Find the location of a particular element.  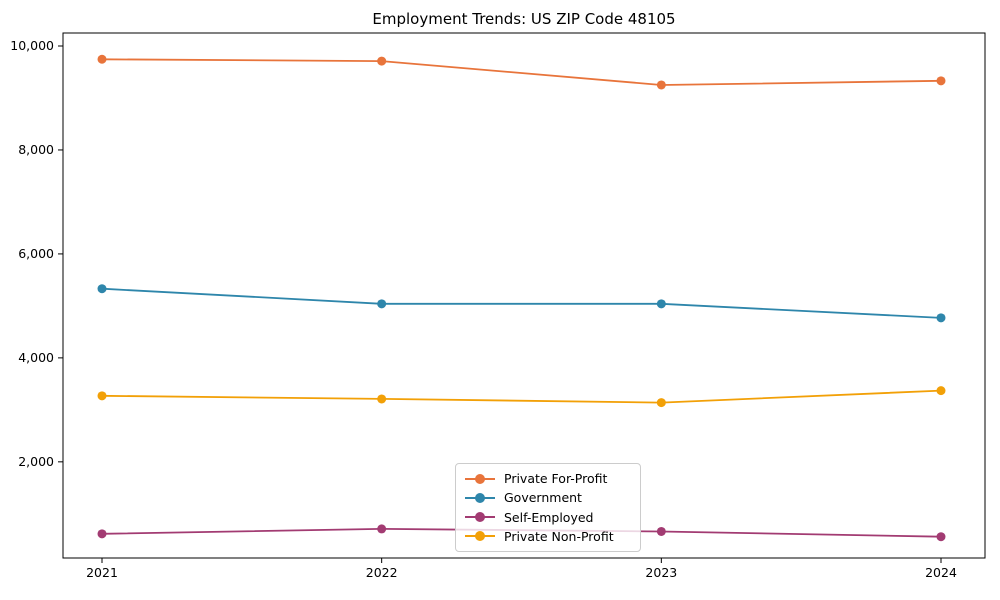

legend-label: Self-Employed is located at coordinates (549, 517).